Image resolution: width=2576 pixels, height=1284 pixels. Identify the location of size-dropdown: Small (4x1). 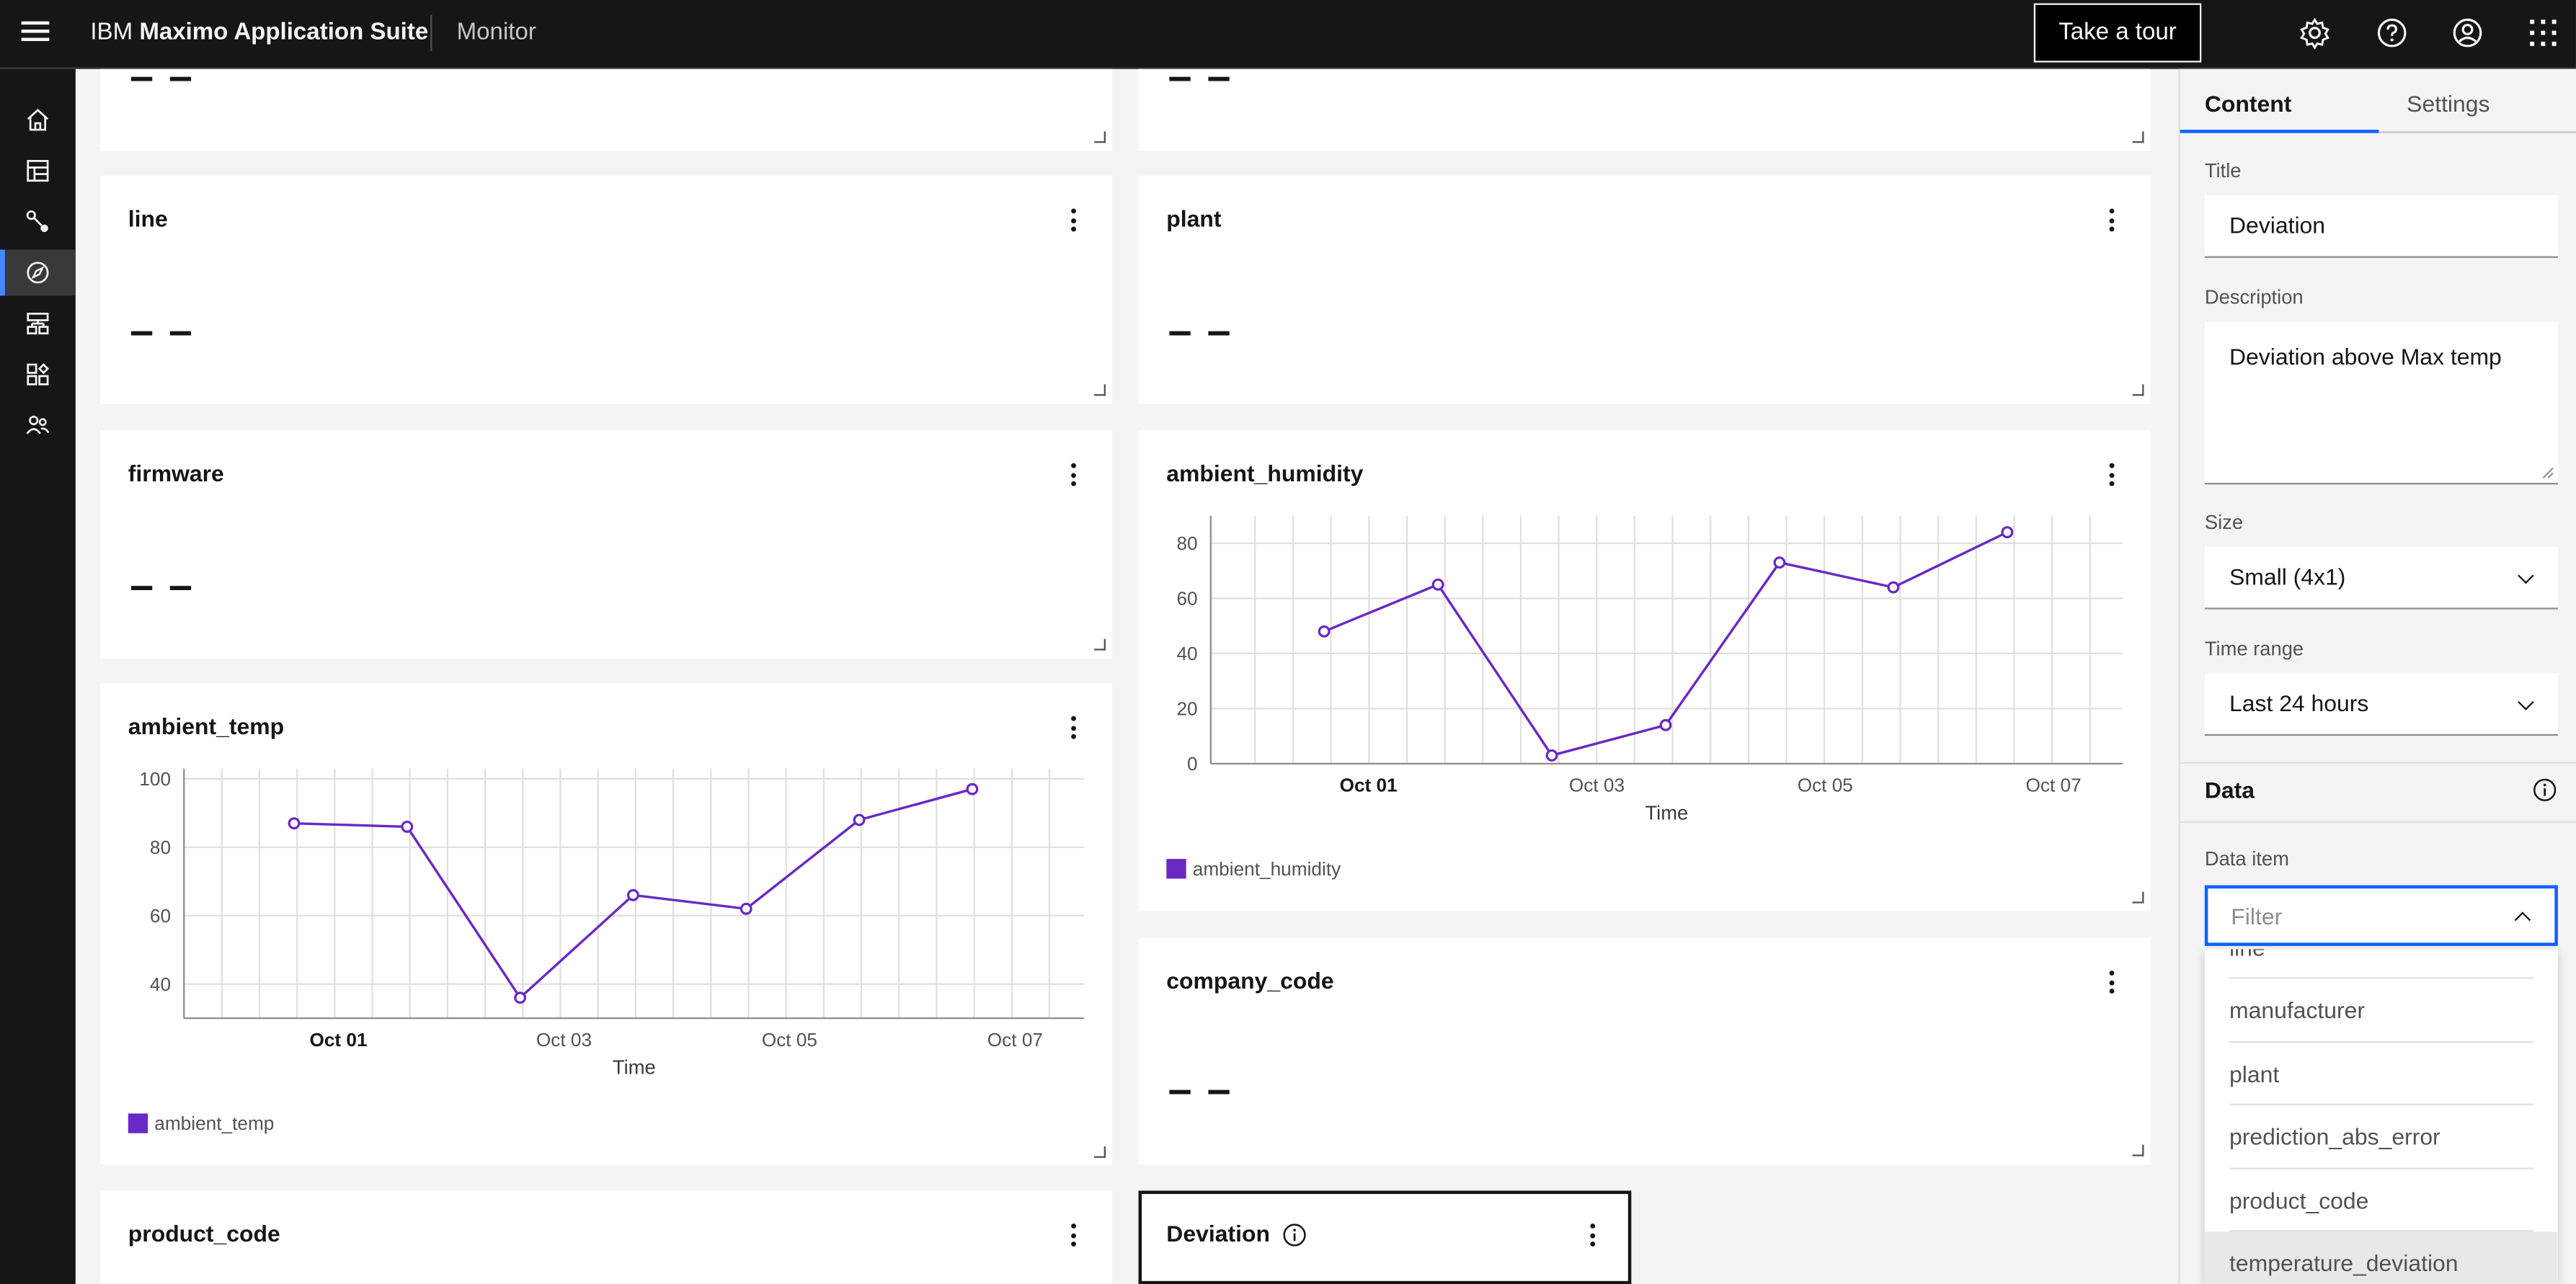
(2381, 578).